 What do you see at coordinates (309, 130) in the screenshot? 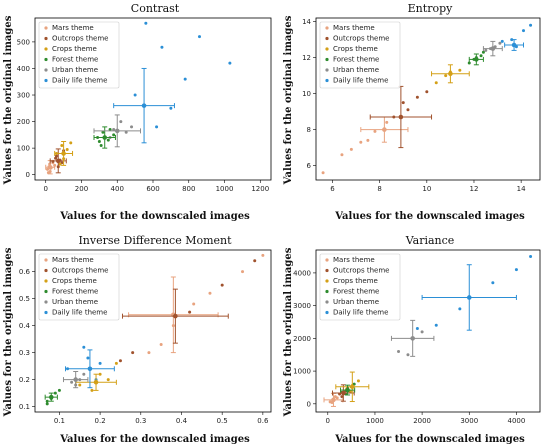
I see `y-tick-label: 8` at bounding box center [309, 130].